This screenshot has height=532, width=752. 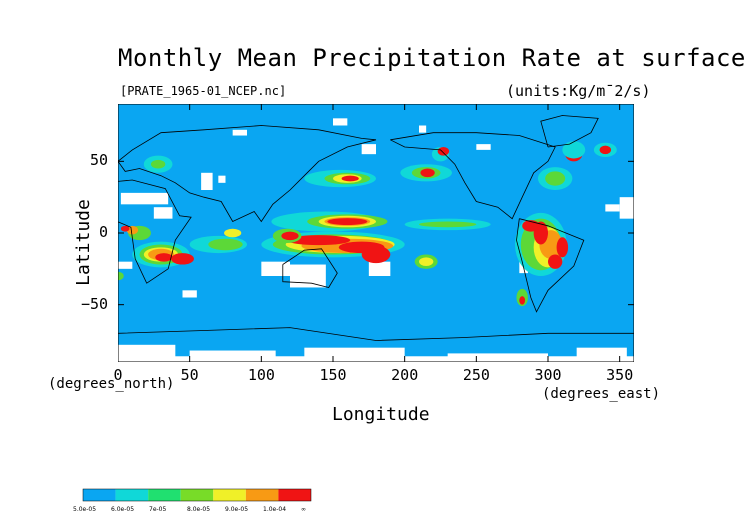 I want to click on colorbar-frame, so click(x=197, y=495).